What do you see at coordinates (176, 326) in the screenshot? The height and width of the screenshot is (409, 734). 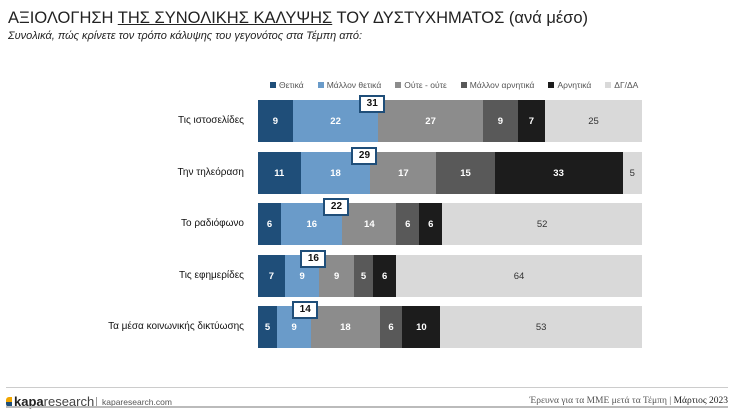 I see `category-label: Τα μέσα κοινωνικής δικτύωσης` at bounding box center [176, 326].